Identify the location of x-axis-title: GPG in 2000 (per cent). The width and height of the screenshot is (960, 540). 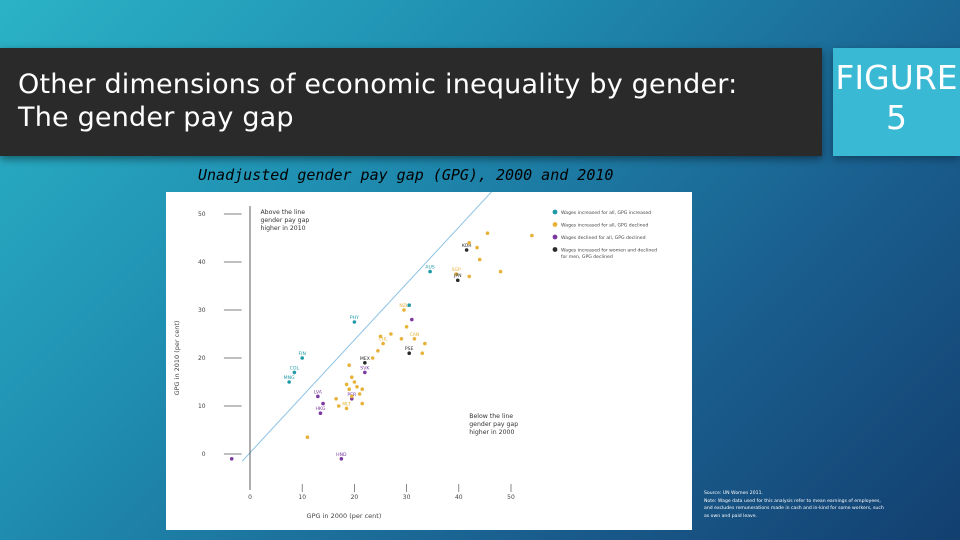
(344, 516).